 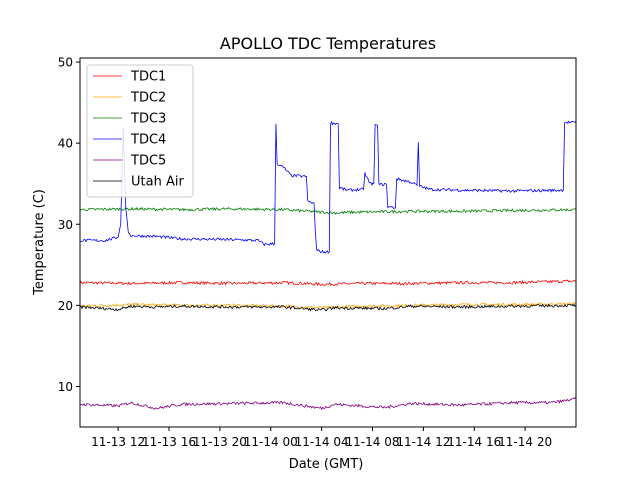 What do you see at coordinates (328, 404) in the screenshot?
I see `series-line-tdc5` at bounding box center [328, 404].